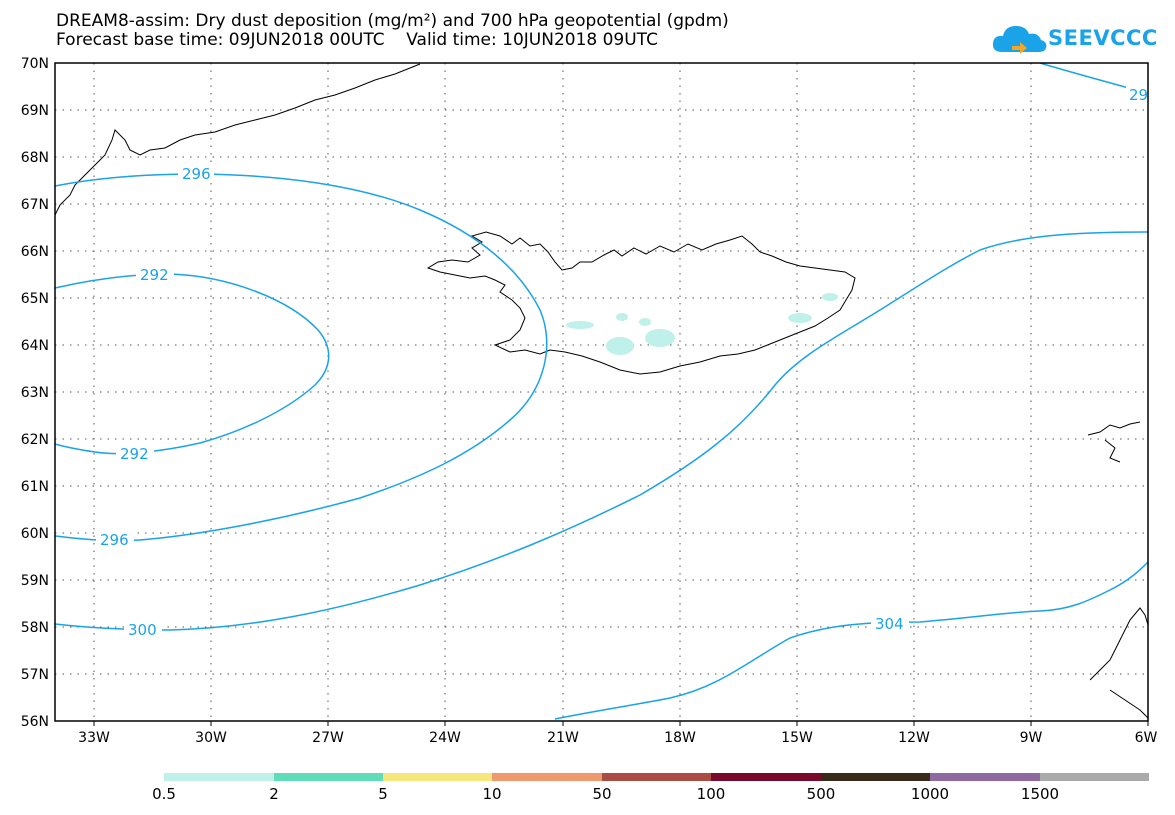 The height and width of the screenshot is (815, 1175). Describe the element at coordinates (35, 722) in the screenshot. I see `lat-label: 56N` at that location.